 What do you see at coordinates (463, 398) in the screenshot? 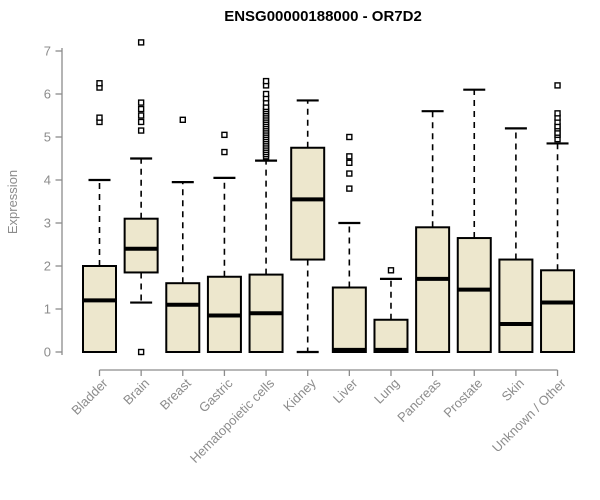
I see `x-tick-label-prostate: Prostate` at bounding box center [463, 398].